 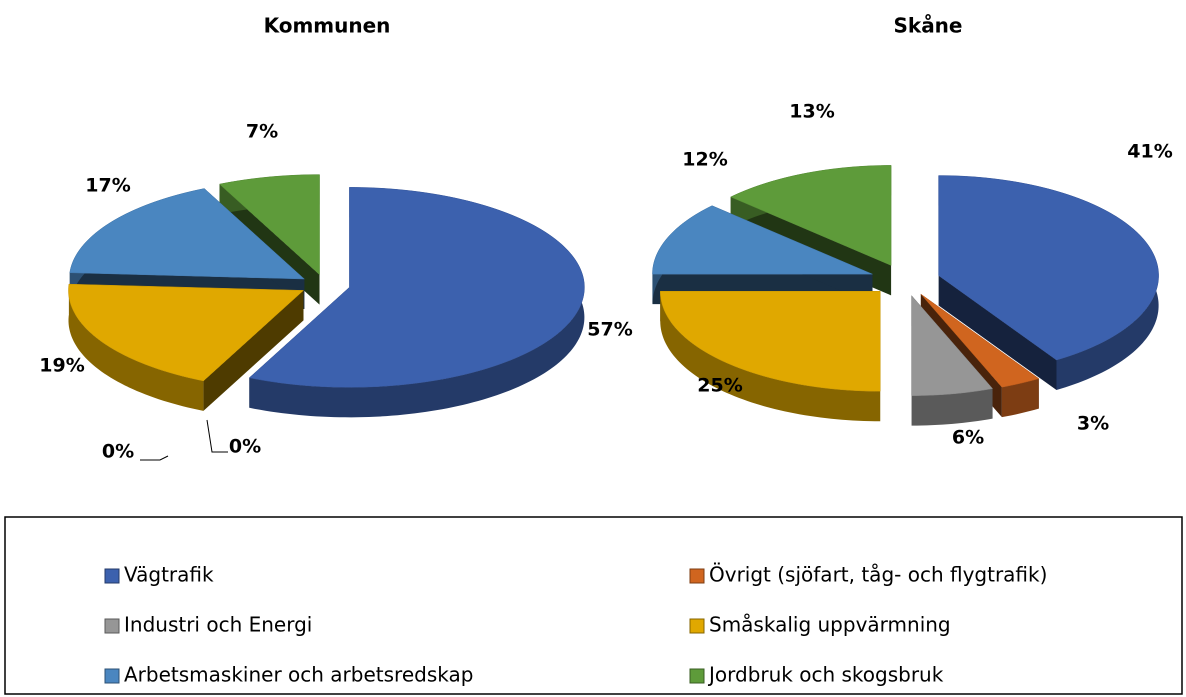 What do you see at coordinates (811, 112) in the screenshot?
I see `data-label: 13%` at bounding box center [811, 112].